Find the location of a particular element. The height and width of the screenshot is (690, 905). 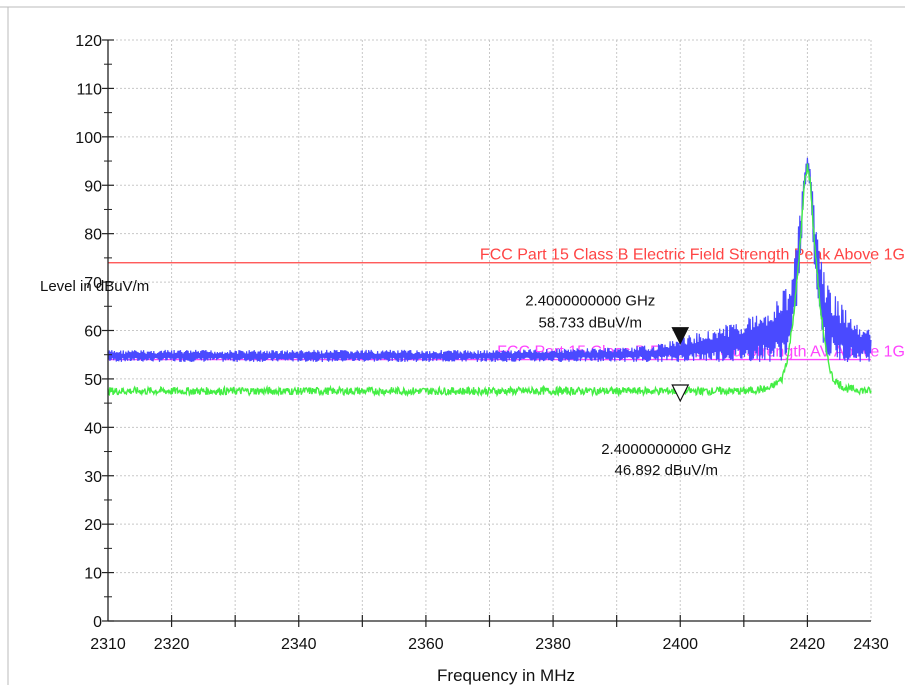

y-tick-label: 90 is located at coordinates (93, 186).